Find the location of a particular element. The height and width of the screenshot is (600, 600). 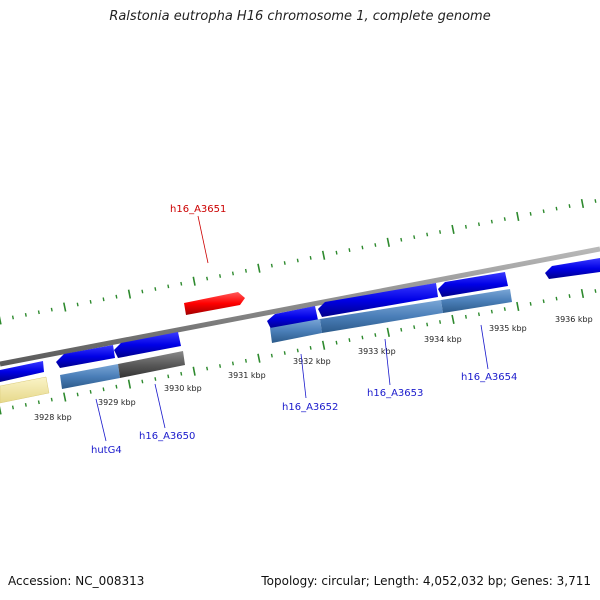

ruler-label: 3933 kbp is located at coordinates (377, 351).